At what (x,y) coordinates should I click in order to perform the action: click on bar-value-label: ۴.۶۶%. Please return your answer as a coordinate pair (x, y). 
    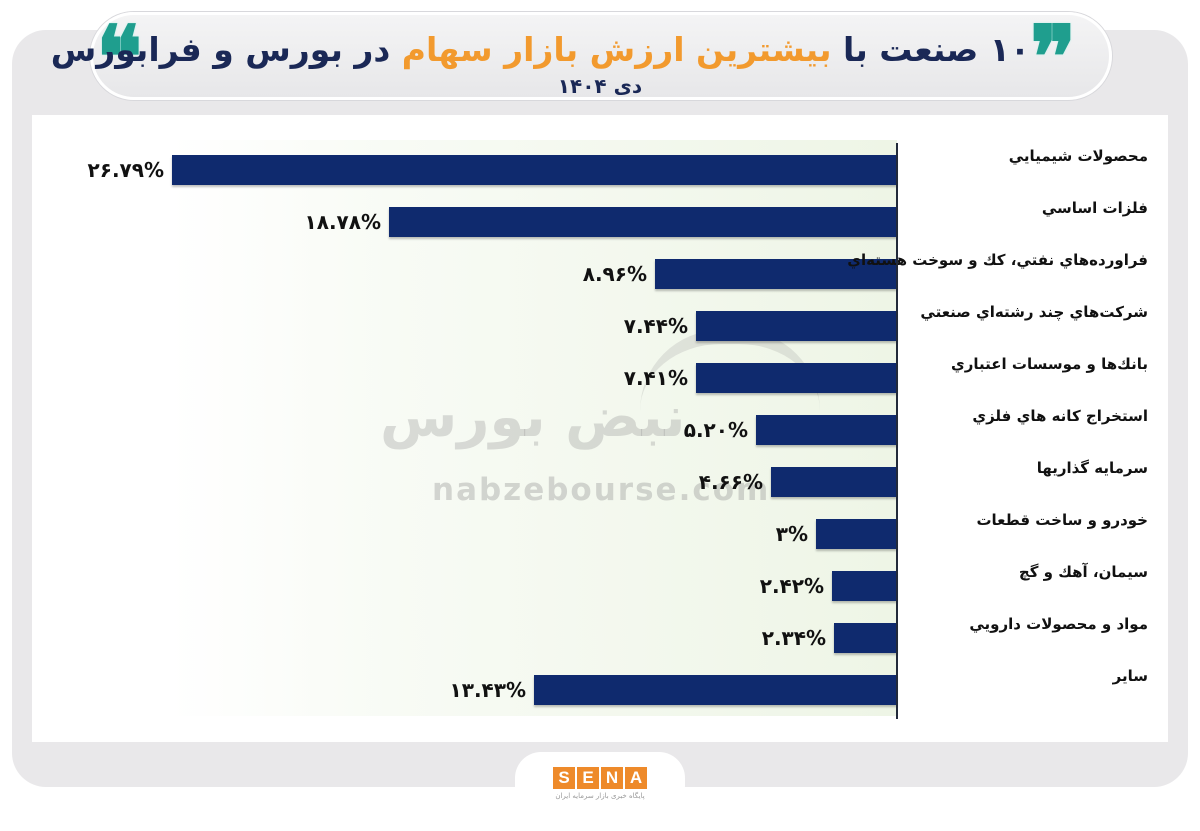
    Looking at the image, I should click on (730, 482).